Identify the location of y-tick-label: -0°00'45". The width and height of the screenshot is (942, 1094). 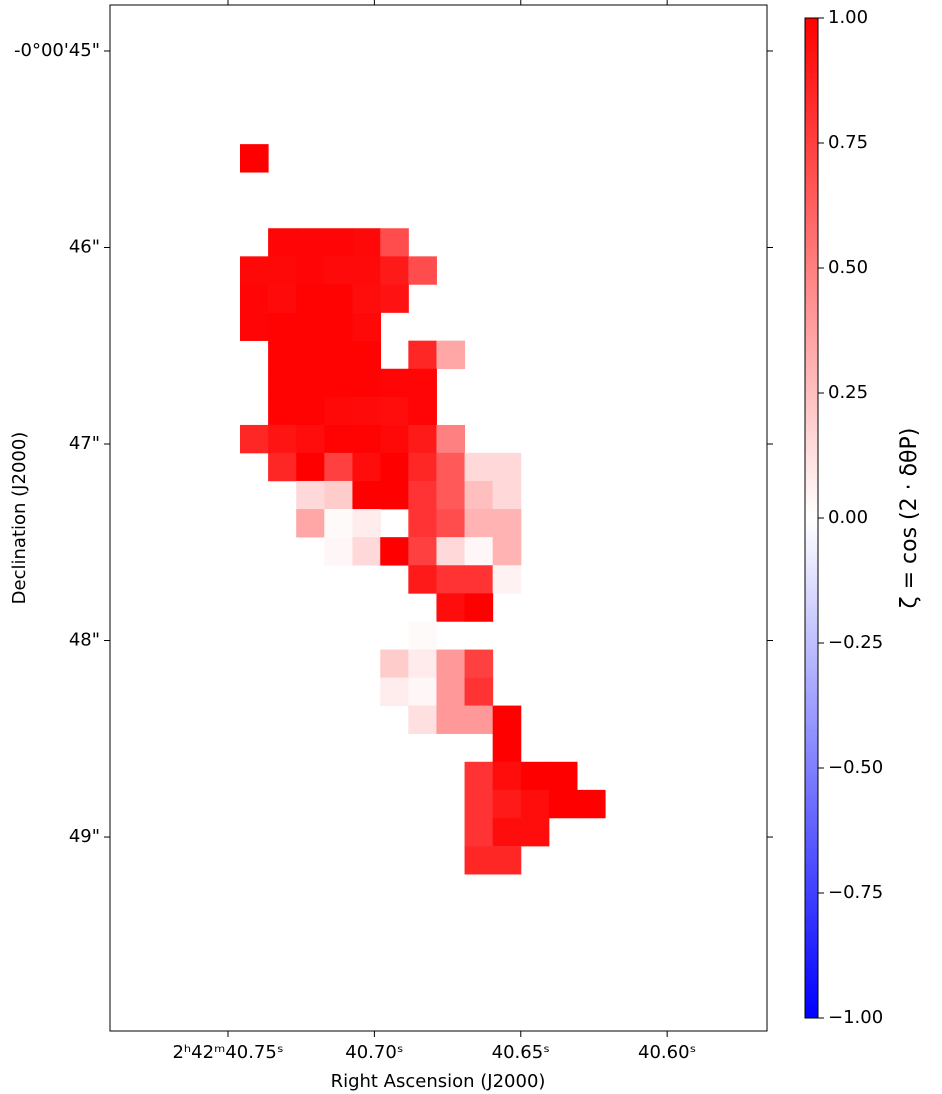
(57, 50).